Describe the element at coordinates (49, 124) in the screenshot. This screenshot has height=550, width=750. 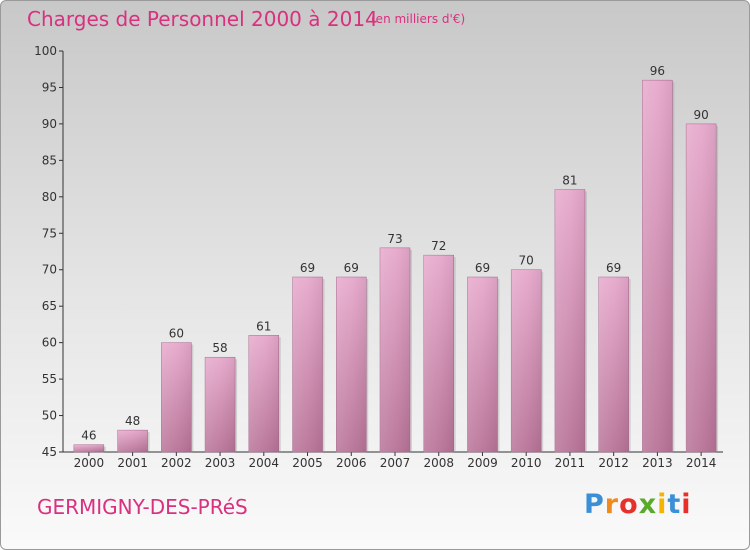
I see `y-tick-label: 90` at that location.